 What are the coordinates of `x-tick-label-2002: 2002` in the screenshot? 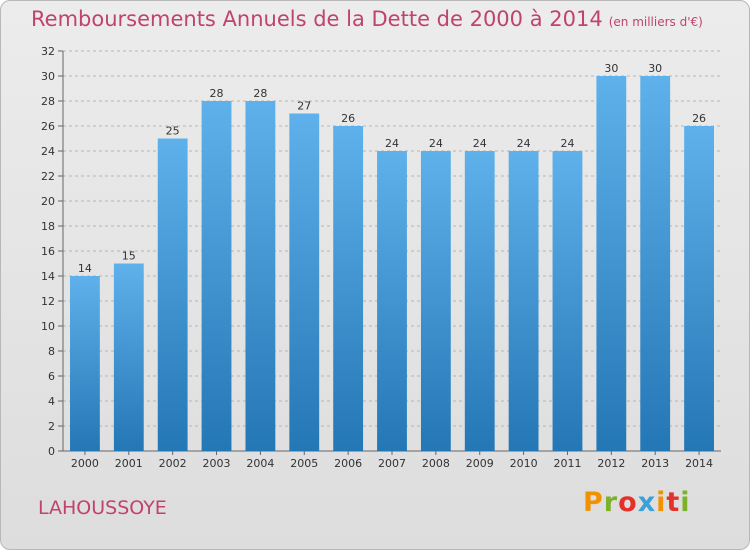 It's located at (173, 463).